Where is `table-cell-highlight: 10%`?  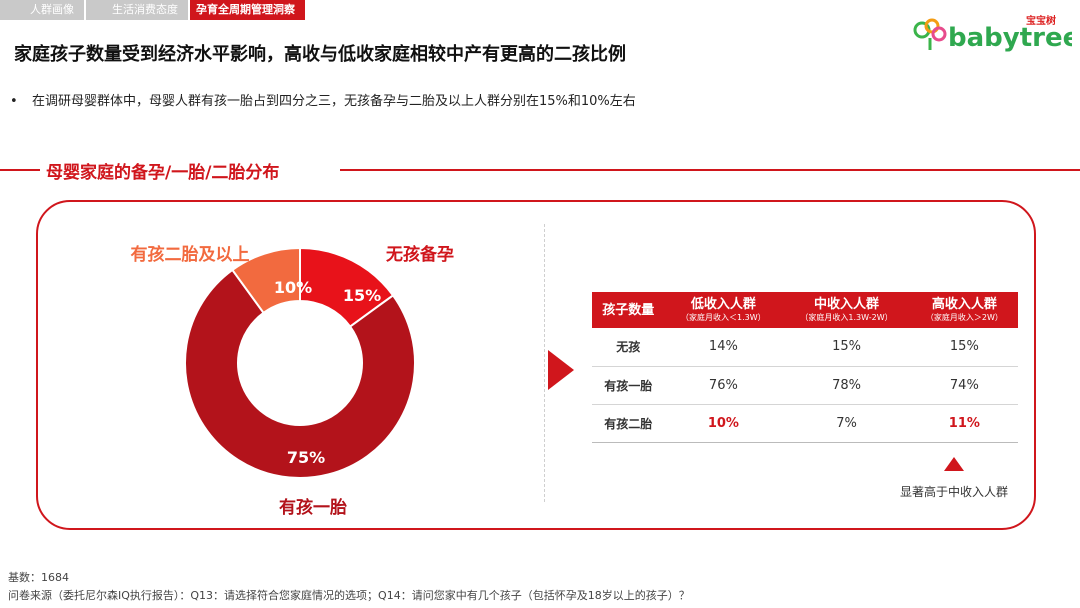 table-cell-highlight: 10% is located at coordinates (723, 423).